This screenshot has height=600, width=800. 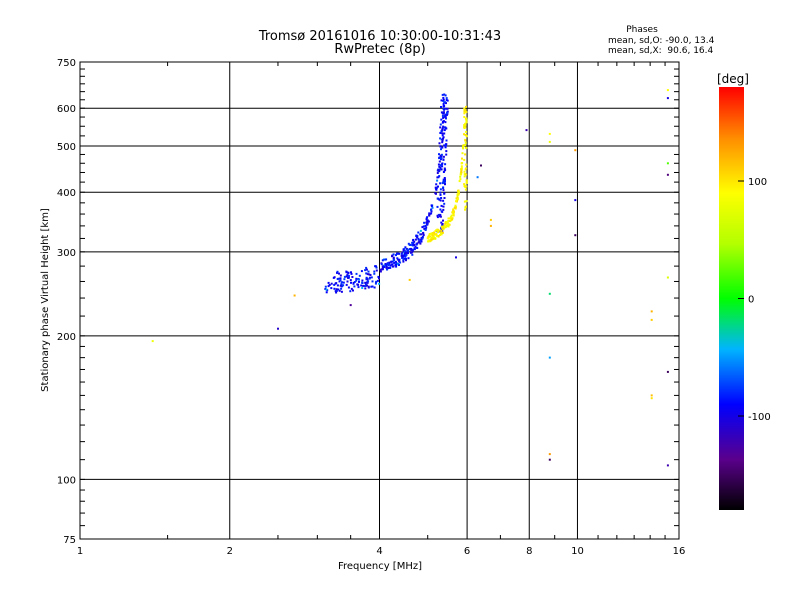 What do you see at coordinates (66, 109) in the screenshot?
I see `y-tick-label: 600` at bounding box center [66, 109].